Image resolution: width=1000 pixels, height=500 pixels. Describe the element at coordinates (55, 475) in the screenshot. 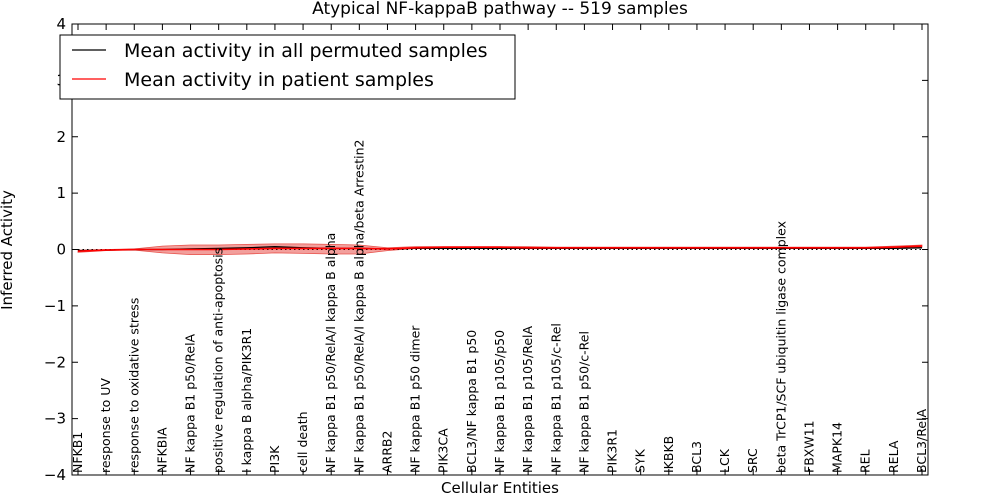

I see `y-tick-label: −4` at that location.